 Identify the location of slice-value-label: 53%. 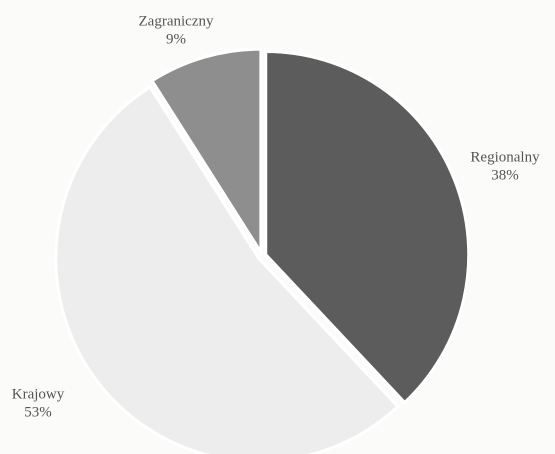
(38, 412).